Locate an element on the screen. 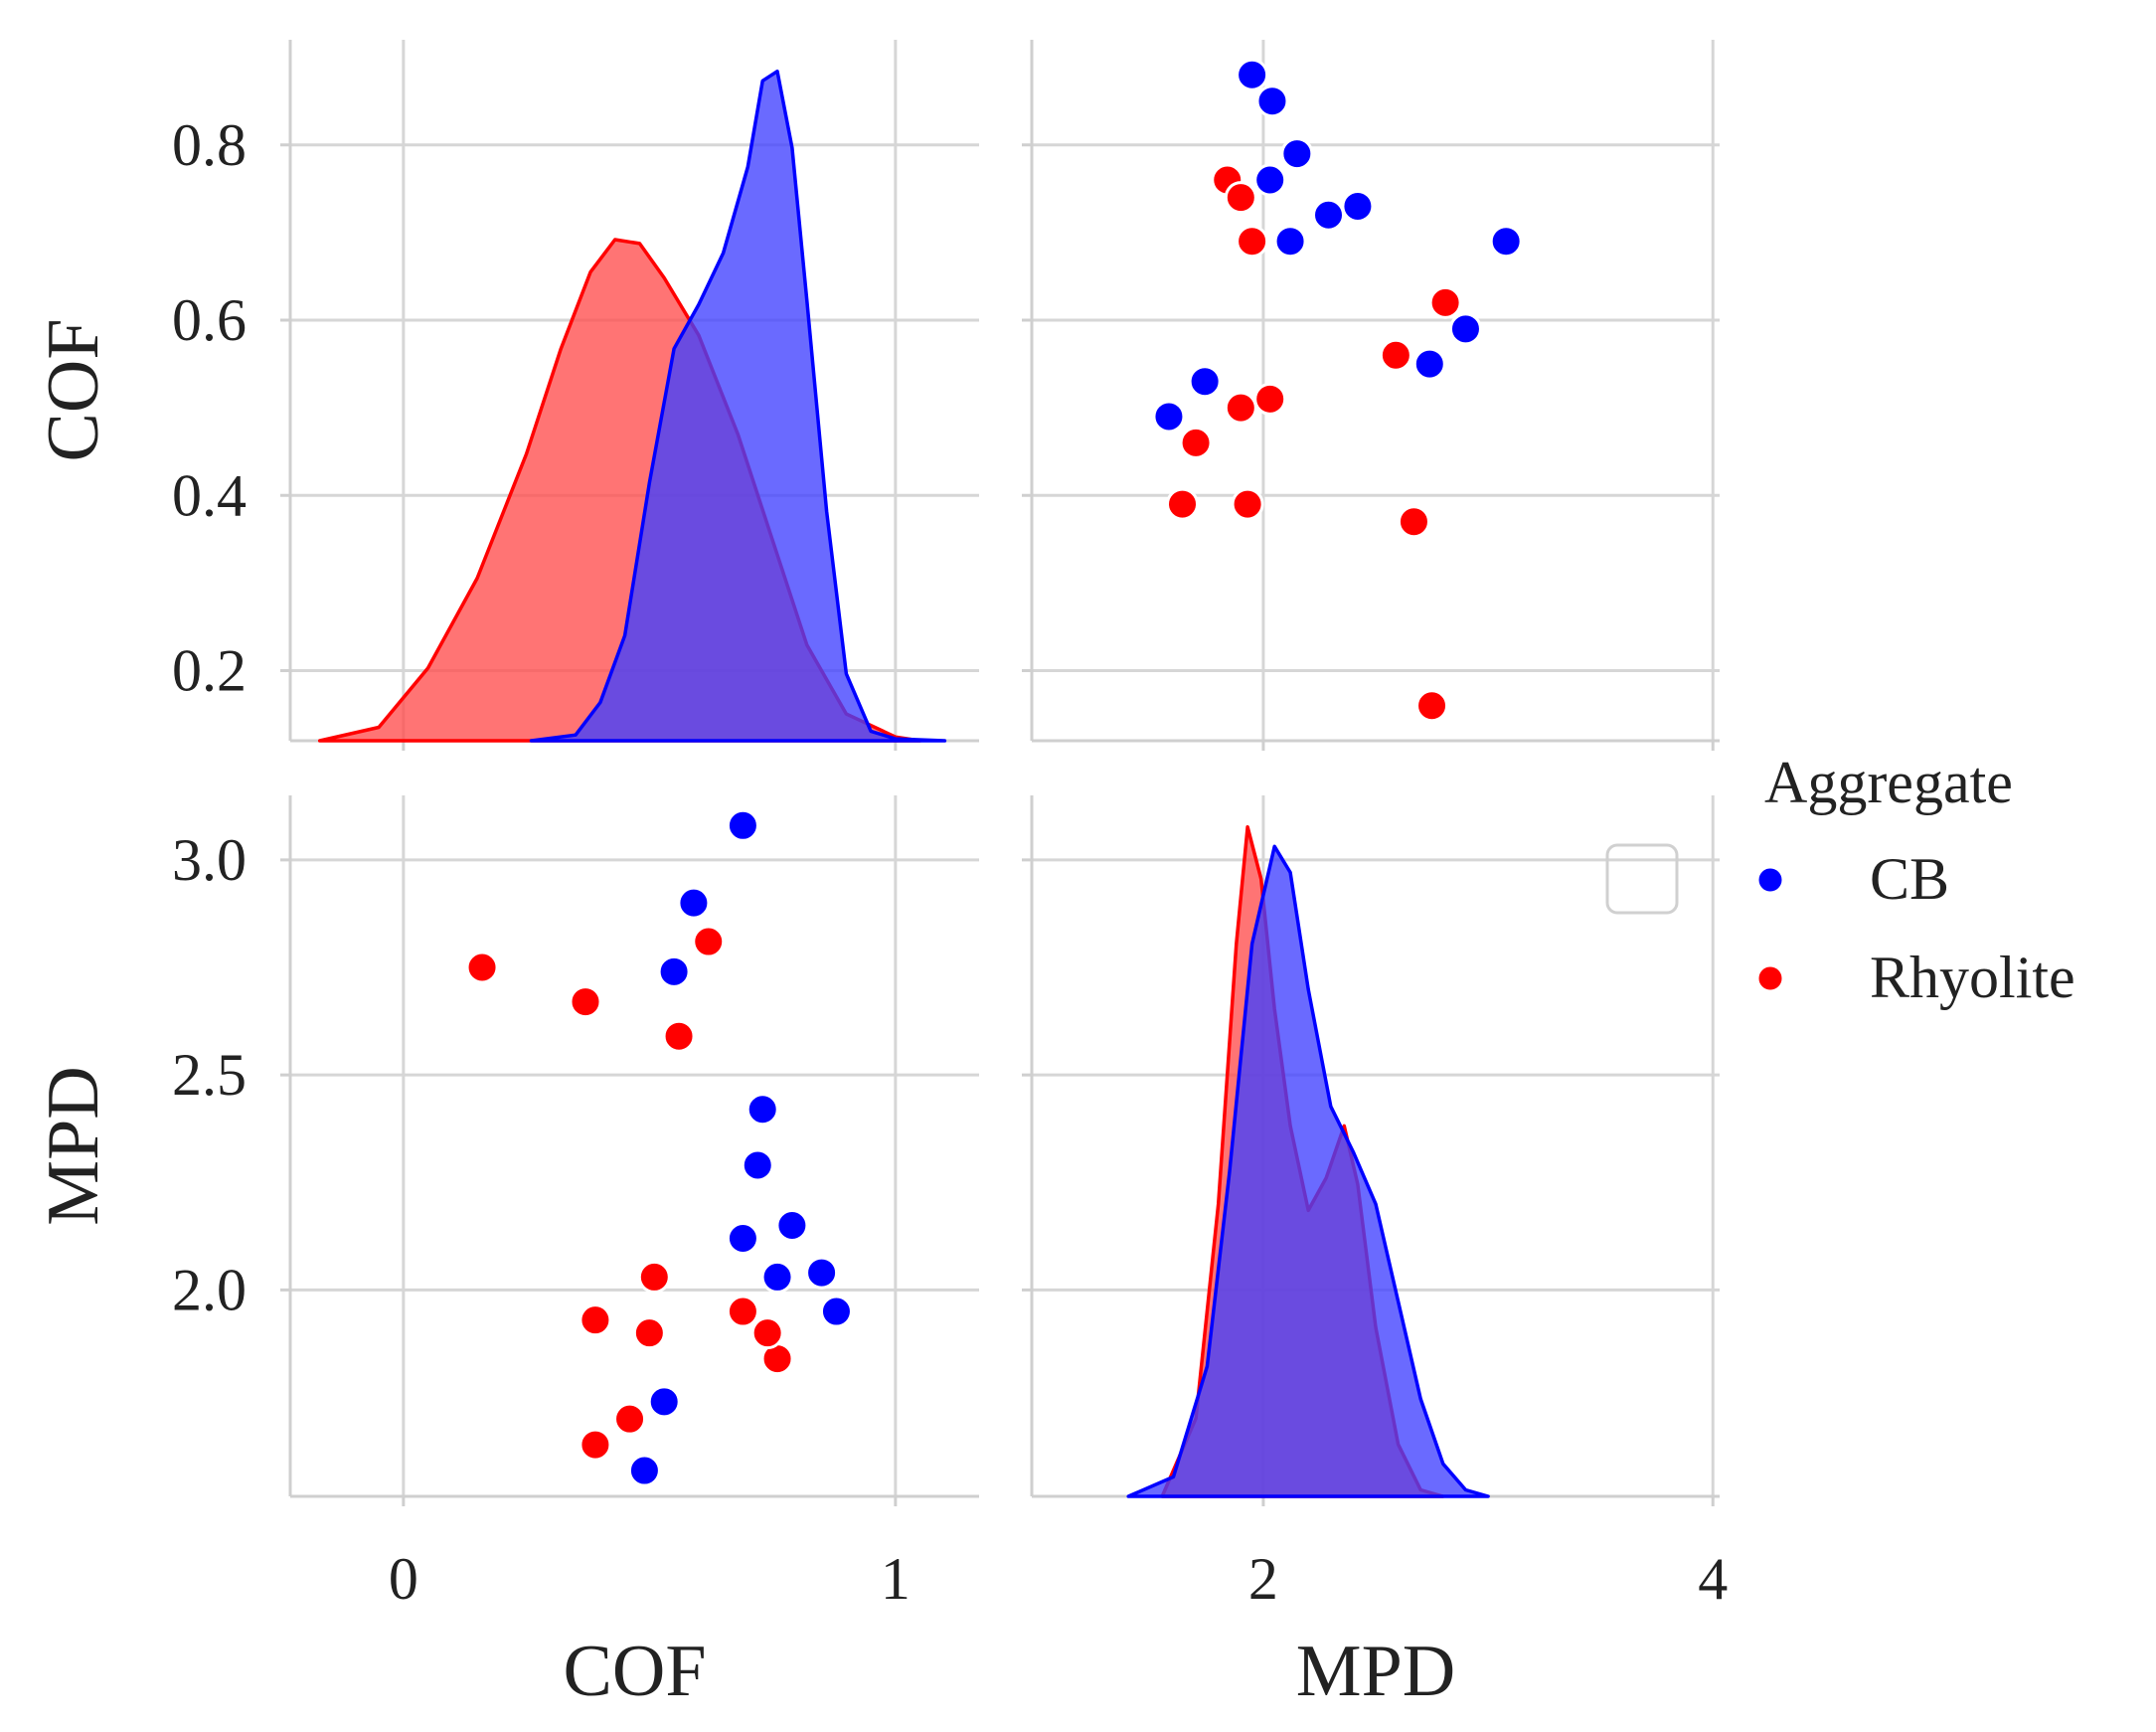  y-tick-label-mpd: 2.0 is located at coordinates (209, 1289).